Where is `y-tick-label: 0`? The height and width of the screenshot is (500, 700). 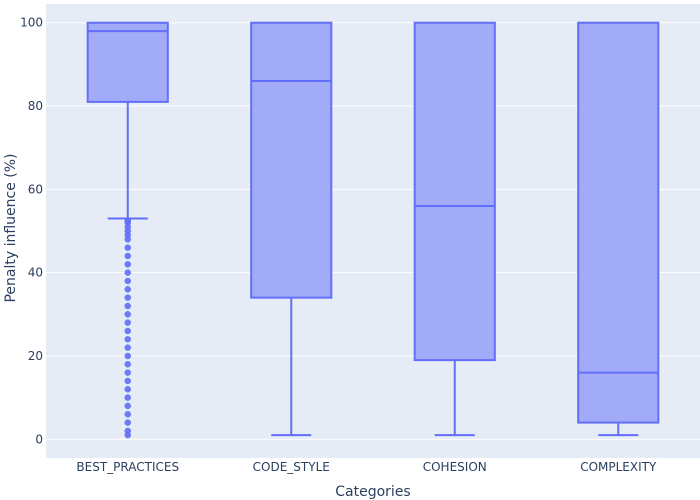
y-tick-label: 0 is located at coordinates (39, 439).